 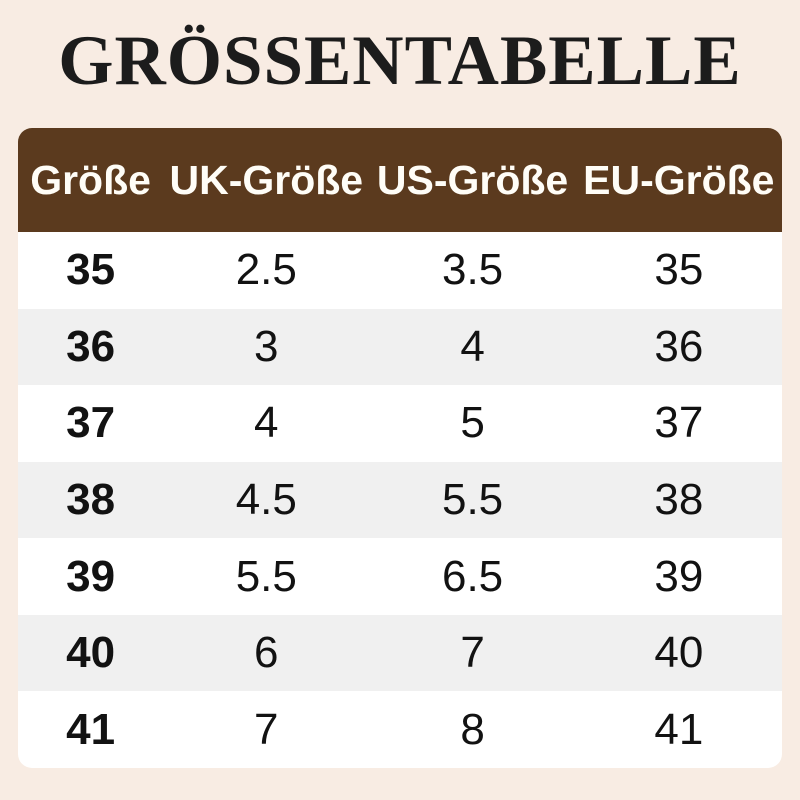 What do you see at coordinates (91, 729) in the screenshot?
I see `cell-groesse: 41` at bounding box center [91, 729].